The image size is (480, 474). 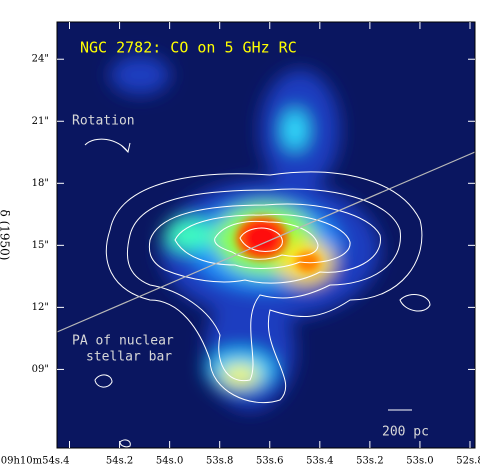 What do you see at coordinates (40, 183) in the screenshot?
I see `y-tick-label: 18"` at bounding box center [40, 183].